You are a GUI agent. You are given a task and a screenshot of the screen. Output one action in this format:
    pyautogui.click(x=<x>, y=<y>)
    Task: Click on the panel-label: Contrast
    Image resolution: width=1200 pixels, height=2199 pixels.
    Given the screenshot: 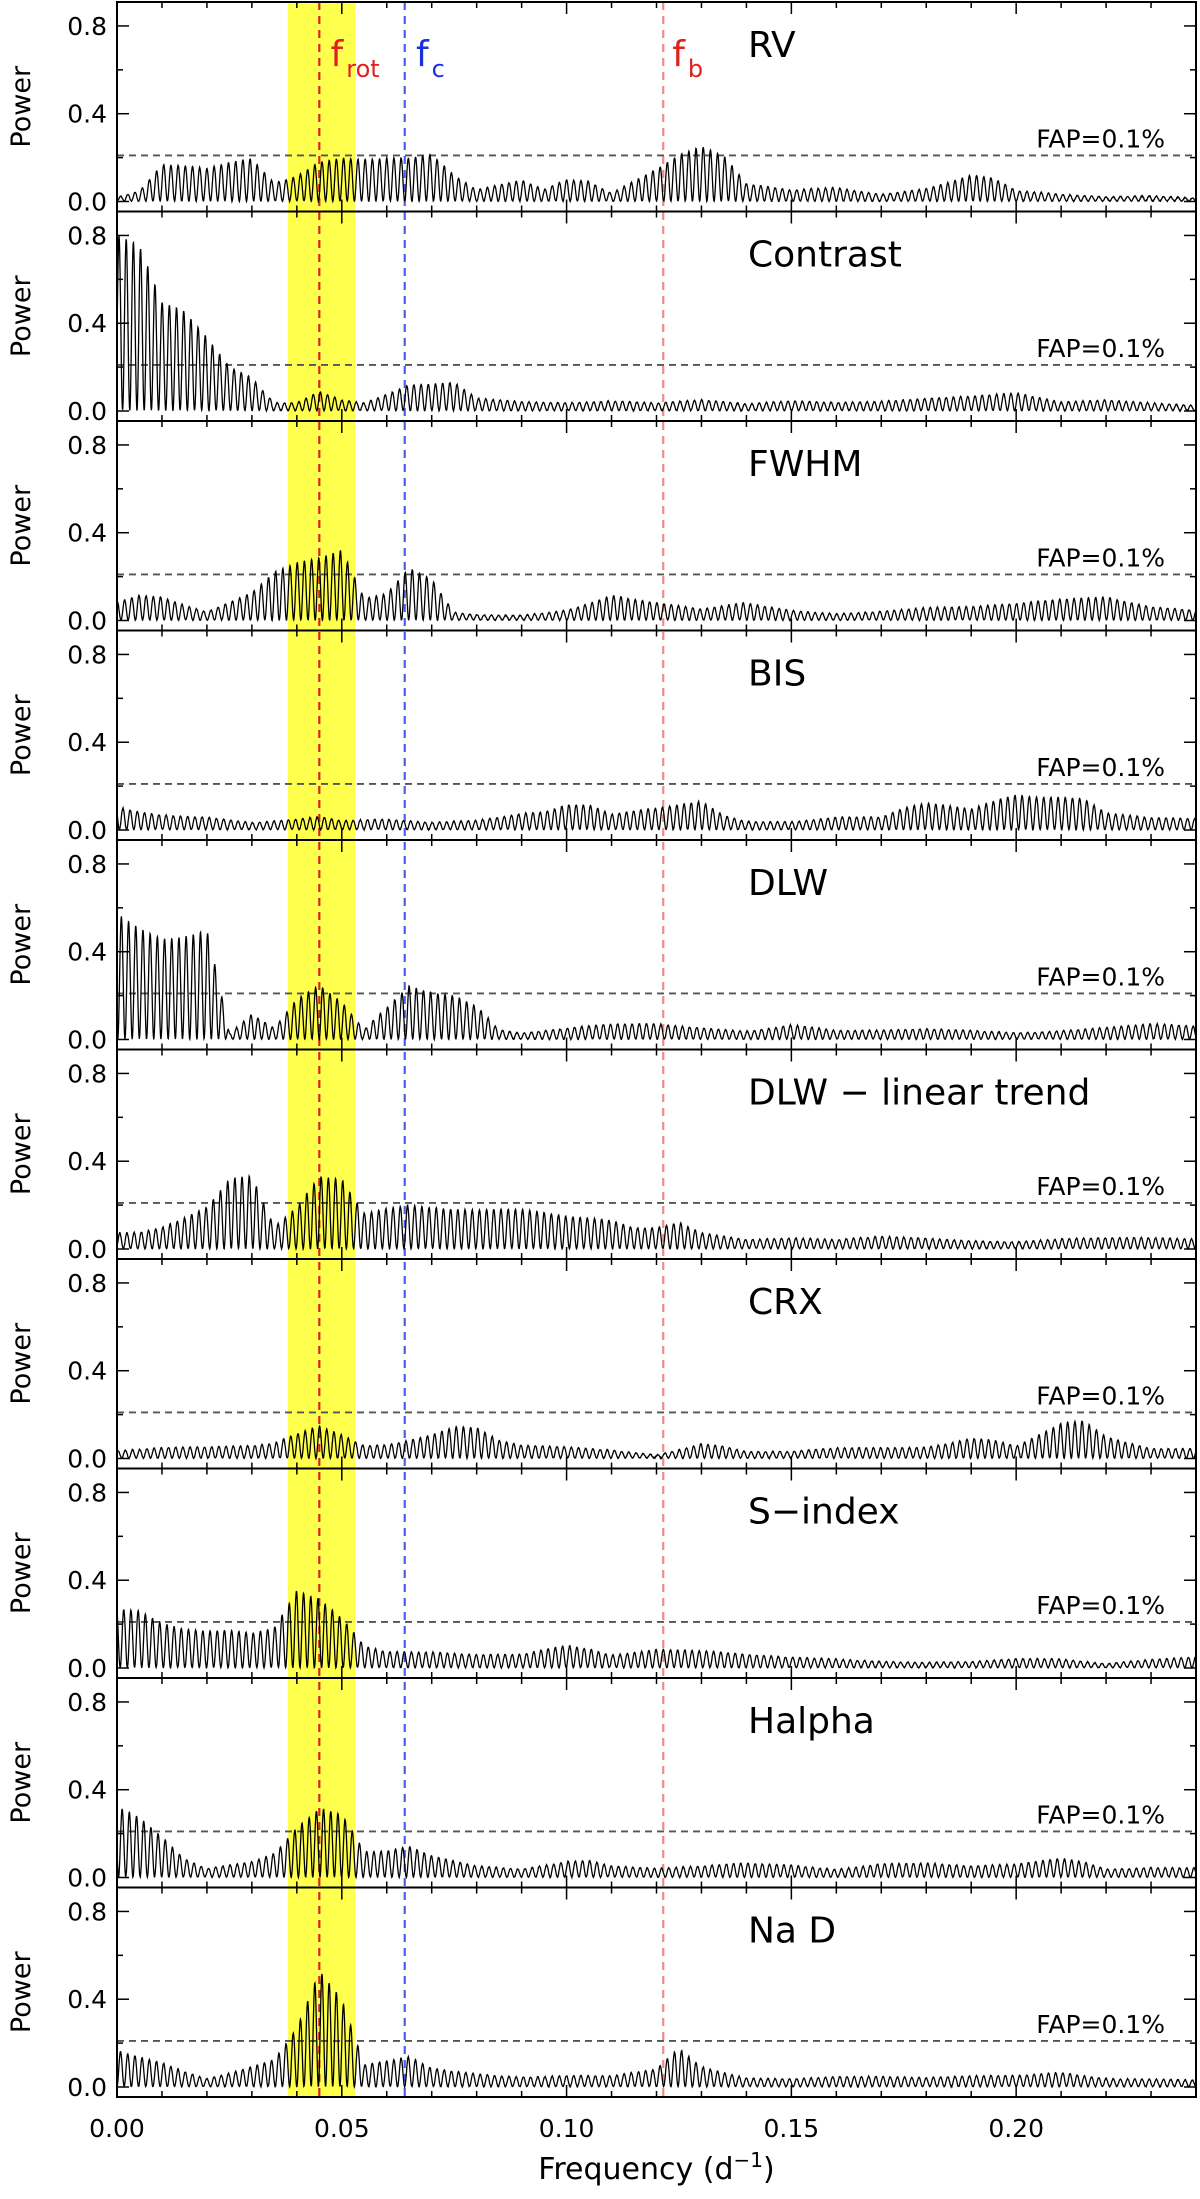 What is the action you would take?
    pyautogui.click(x=825, y=255)
    